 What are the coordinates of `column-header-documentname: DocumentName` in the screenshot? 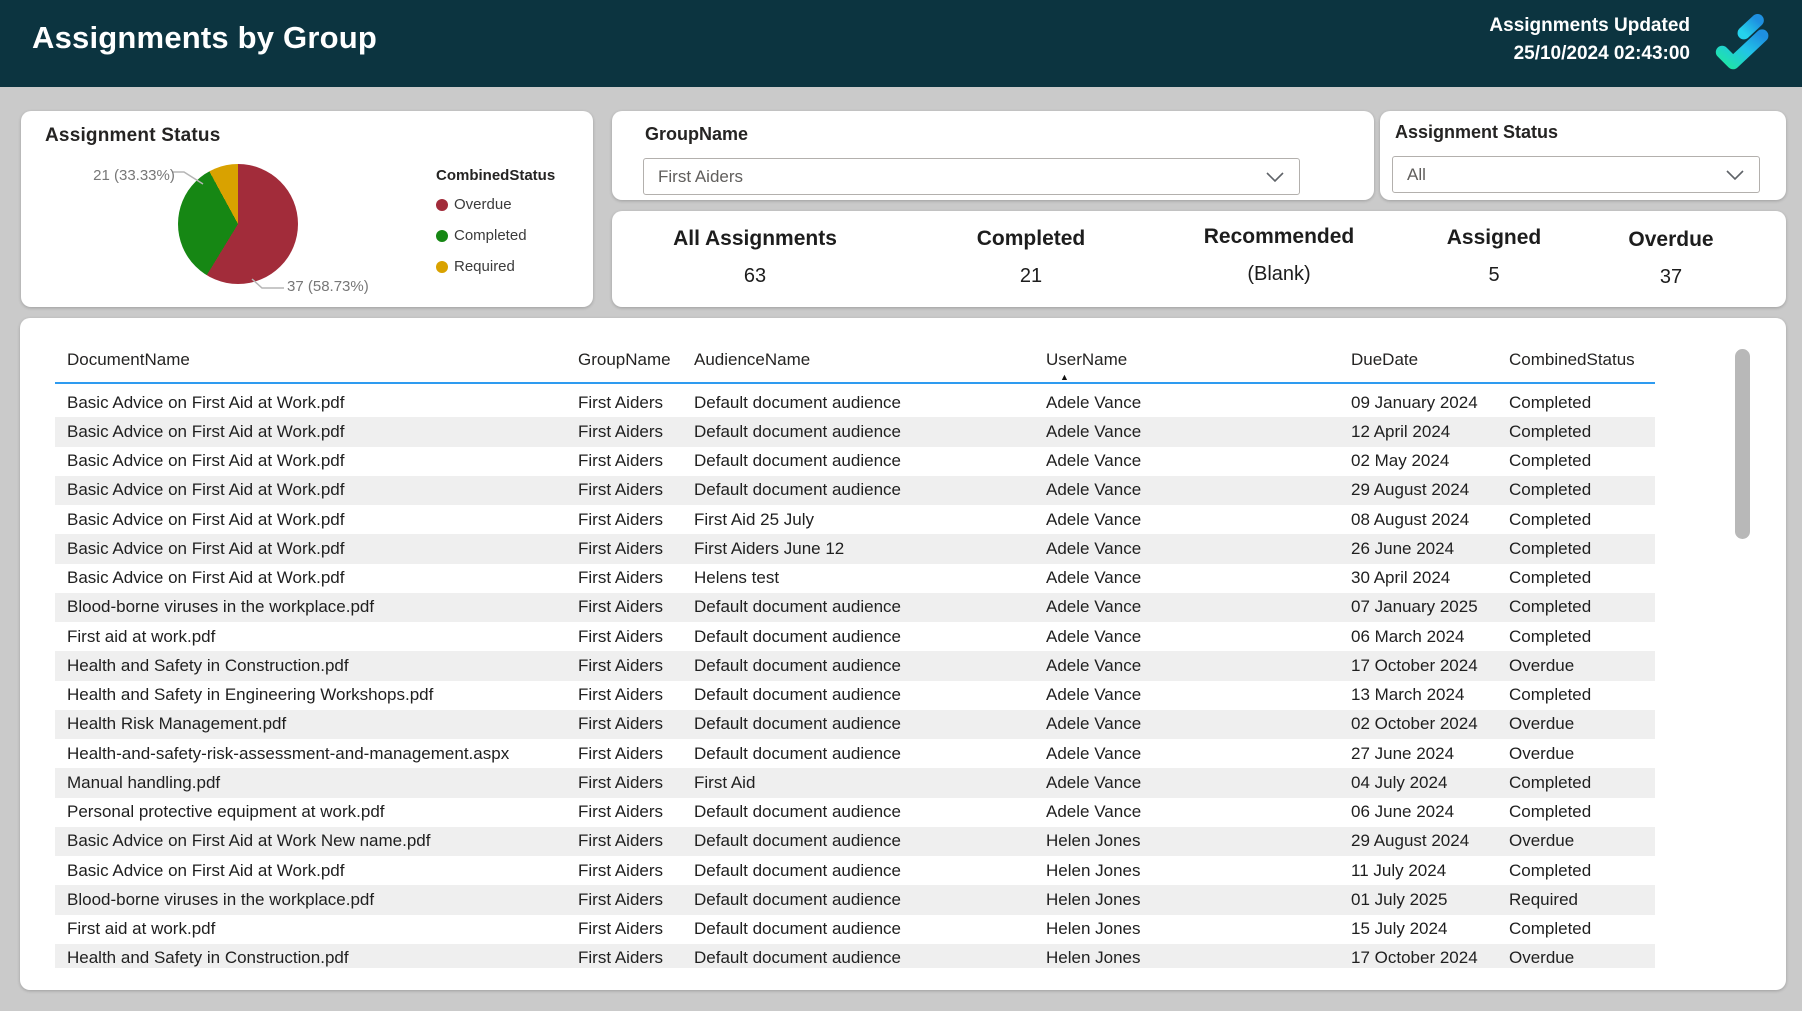 It's located at (128, 359).